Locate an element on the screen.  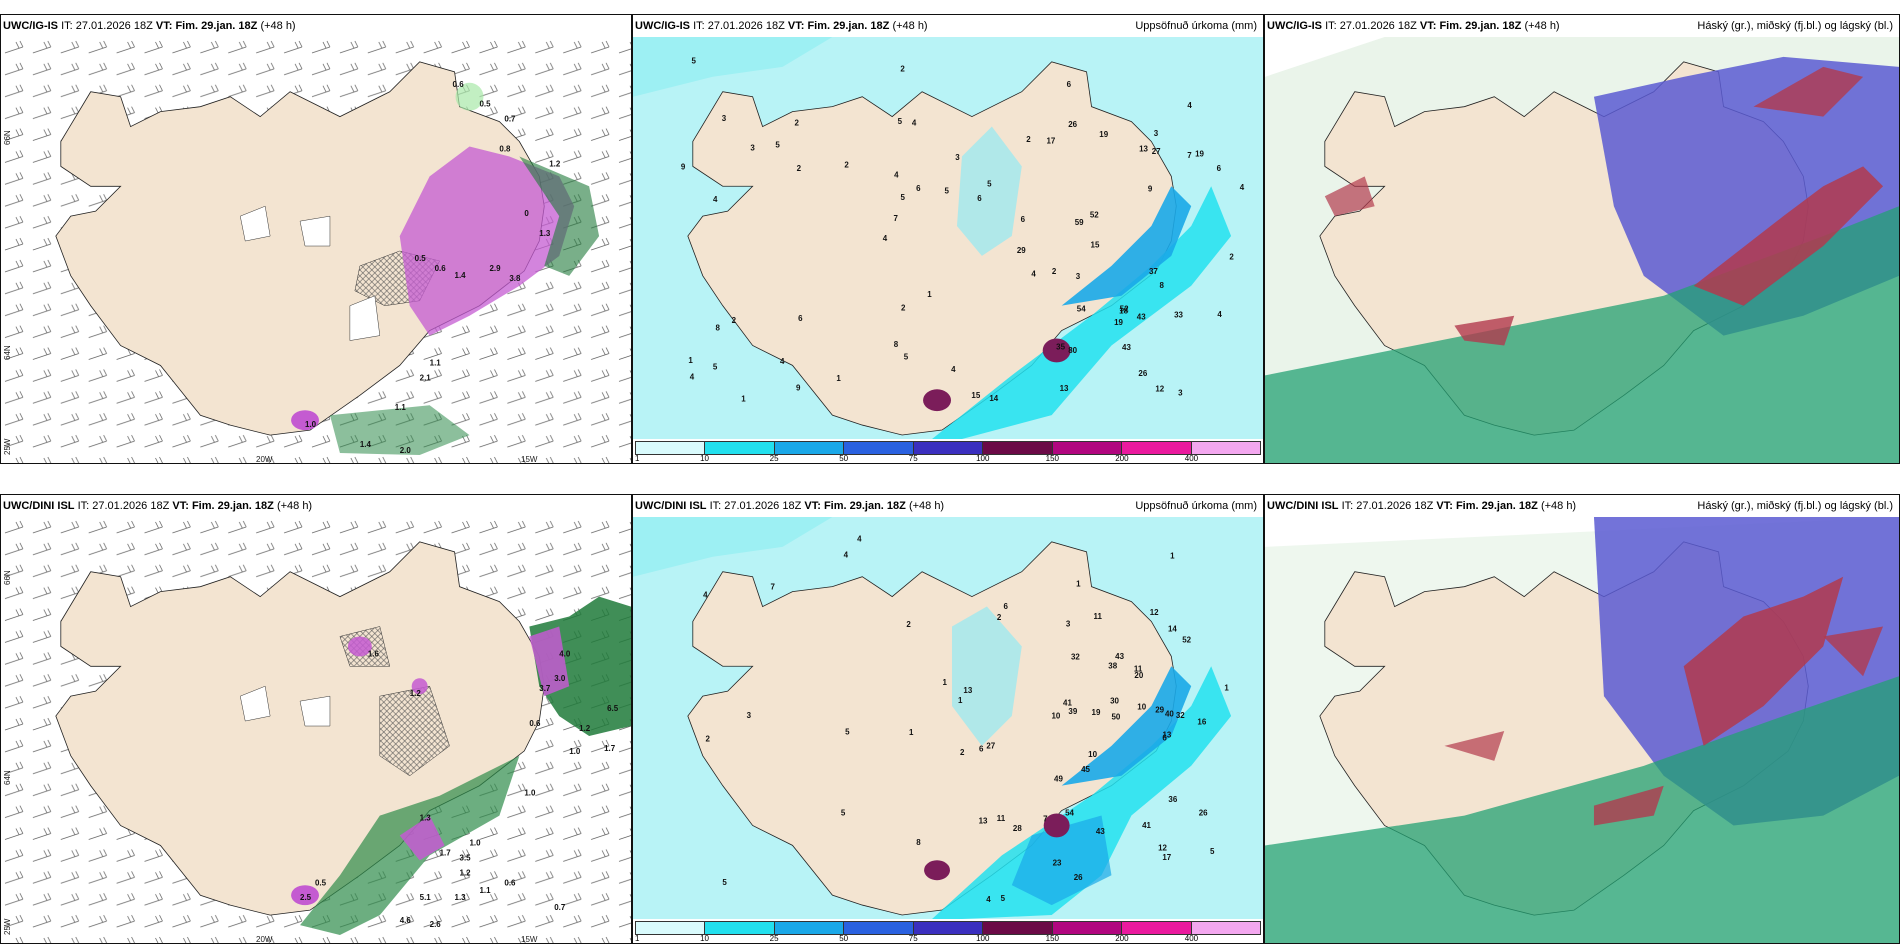
lon-label-25: 25W is located at coordinates (7, 446).